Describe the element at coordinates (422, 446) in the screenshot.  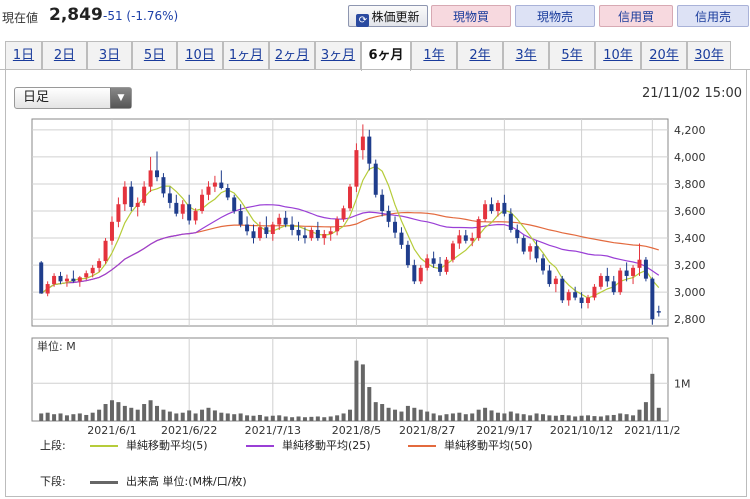
I see `legend-ma50-swatch` at that location.